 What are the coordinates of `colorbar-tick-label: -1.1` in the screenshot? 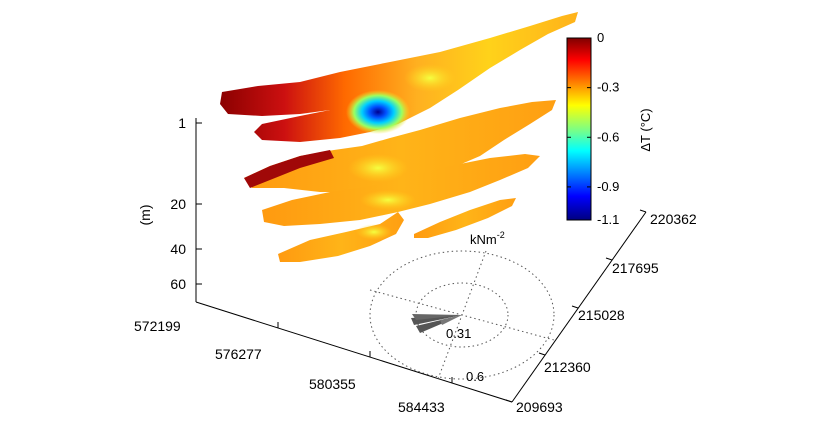 It's located at (608, 219).